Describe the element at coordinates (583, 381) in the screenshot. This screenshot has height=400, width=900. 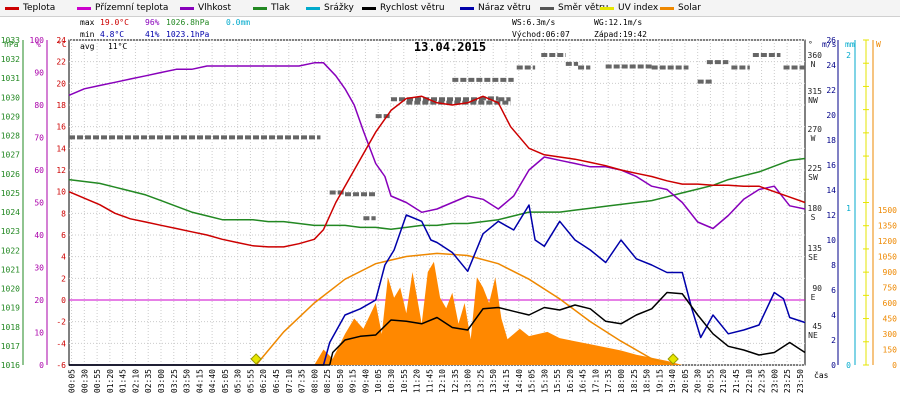
I see `x-tick-label: 16:45` at that location.